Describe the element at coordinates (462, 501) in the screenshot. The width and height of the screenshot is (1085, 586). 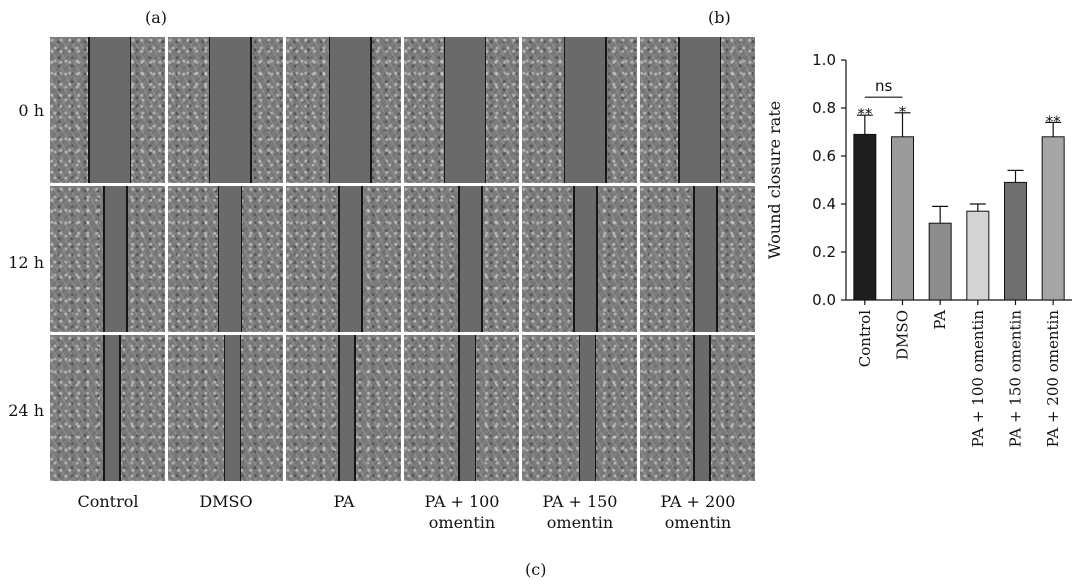
I see `group-label-line1: PA + 100` at that location.